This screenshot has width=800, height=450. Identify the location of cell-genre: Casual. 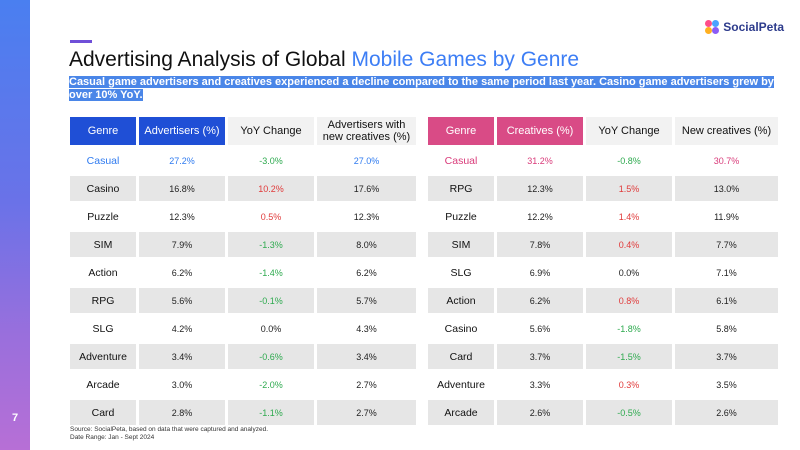
(103, 160).